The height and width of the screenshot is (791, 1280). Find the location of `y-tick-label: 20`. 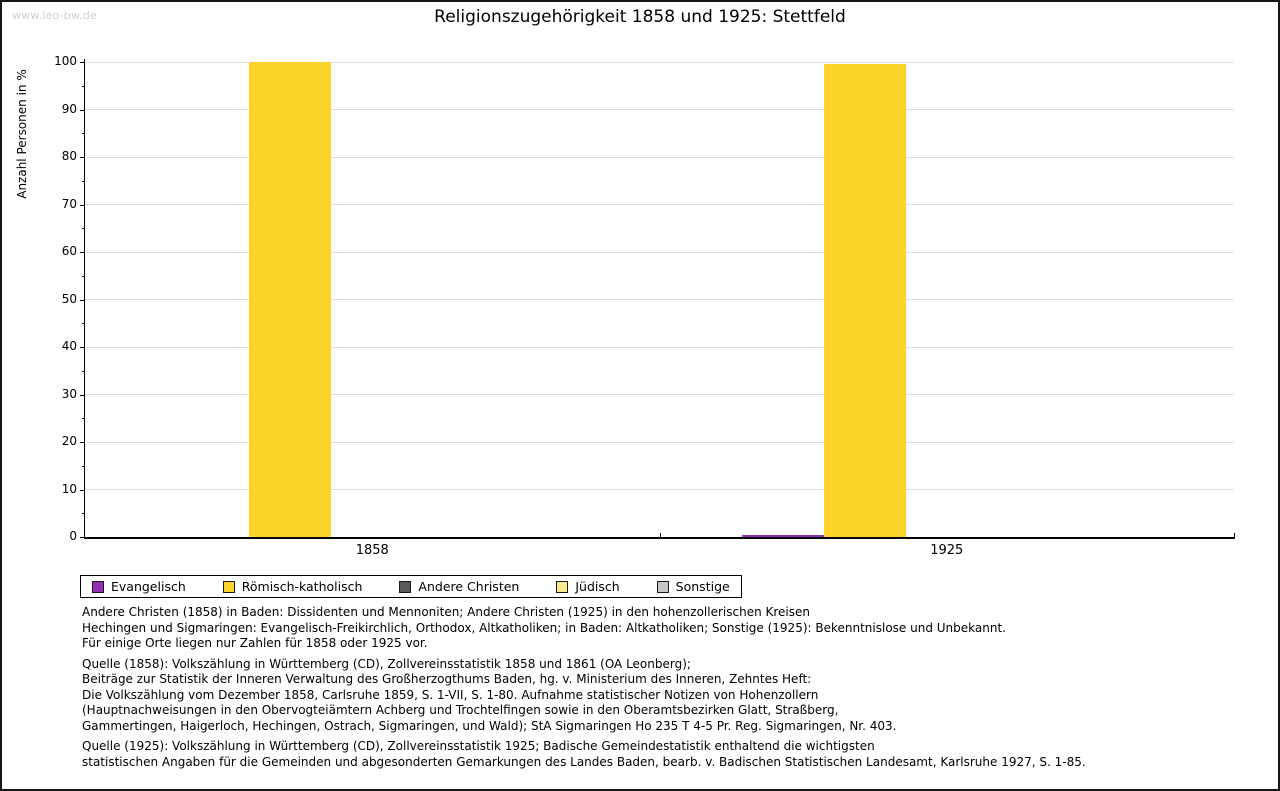

y-tick-label: 20 is located at coordinates (69, 441).